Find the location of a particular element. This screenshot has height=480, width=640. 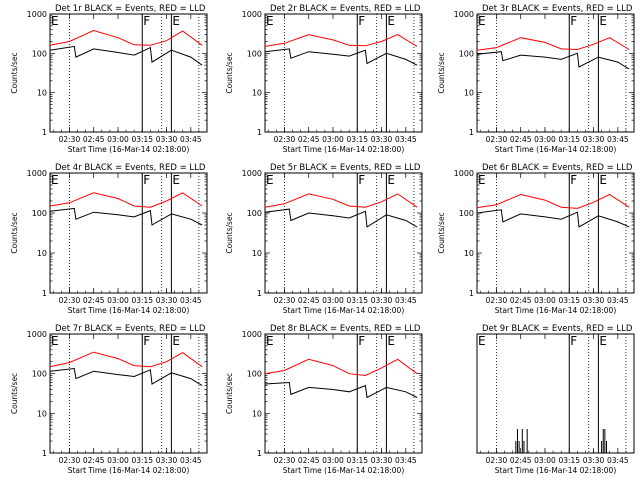

chart-title: Det 2r BLACK = Events, RED = LLD is located at coordinates (345, 9).